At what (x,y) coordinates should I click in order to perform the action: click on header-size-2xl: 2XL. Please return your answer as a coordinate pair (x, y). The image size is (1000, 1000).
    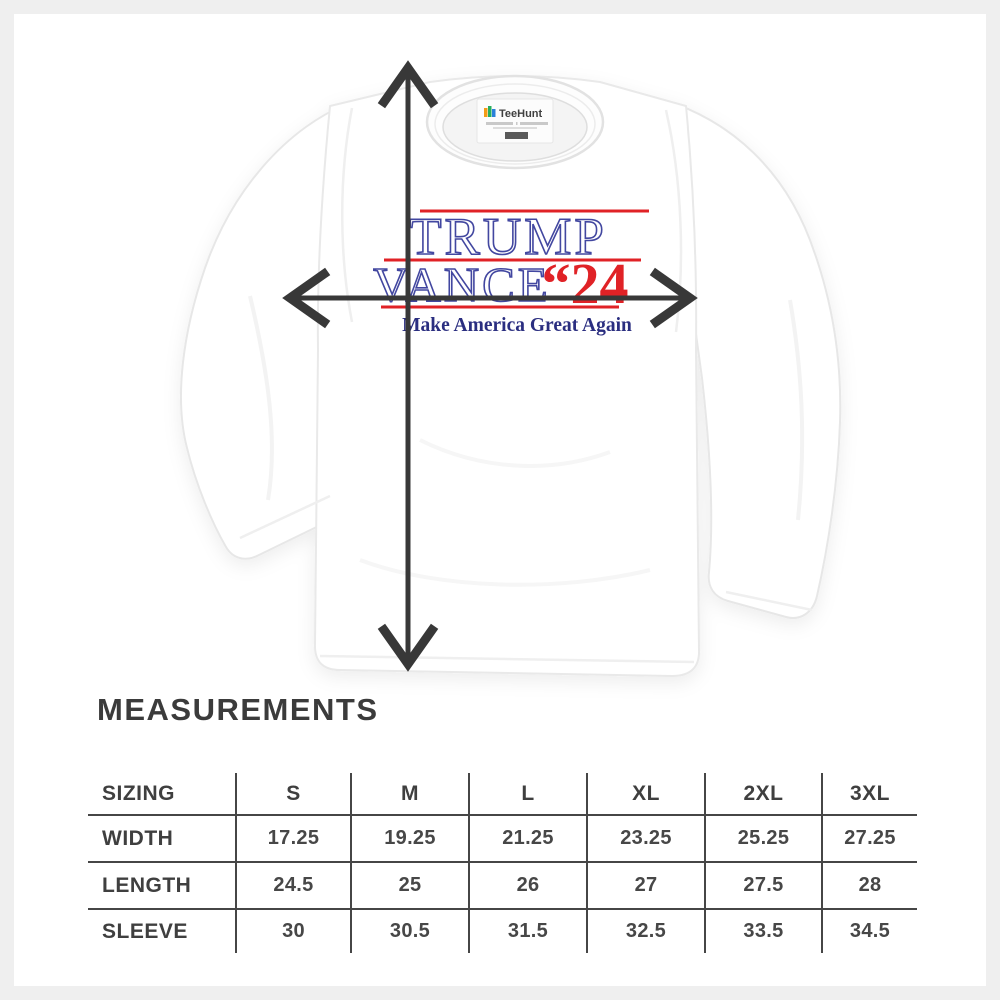
    Looking at the image, I should click on (764, 794).